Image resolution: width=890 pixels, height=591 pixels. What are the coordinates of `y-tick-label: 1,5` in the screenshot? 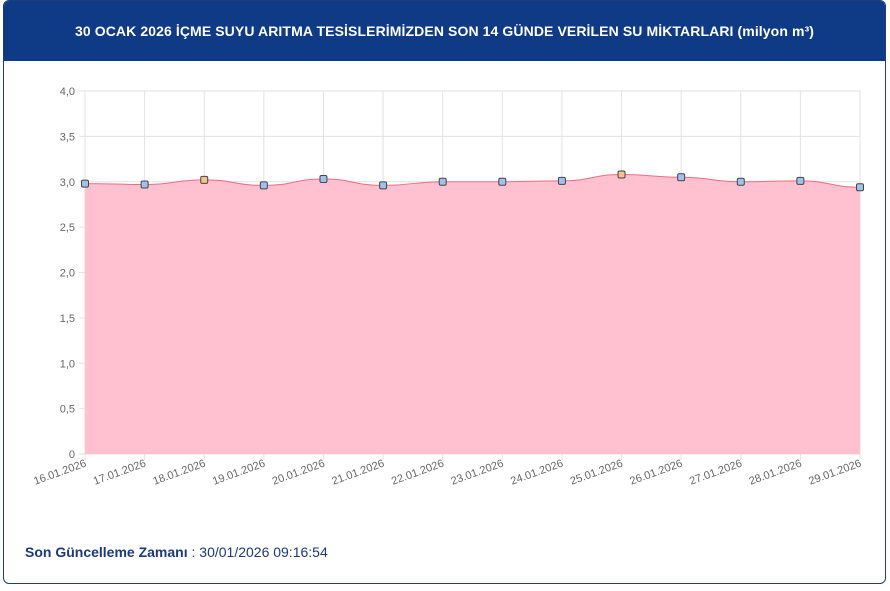 It's located at (67, 319).